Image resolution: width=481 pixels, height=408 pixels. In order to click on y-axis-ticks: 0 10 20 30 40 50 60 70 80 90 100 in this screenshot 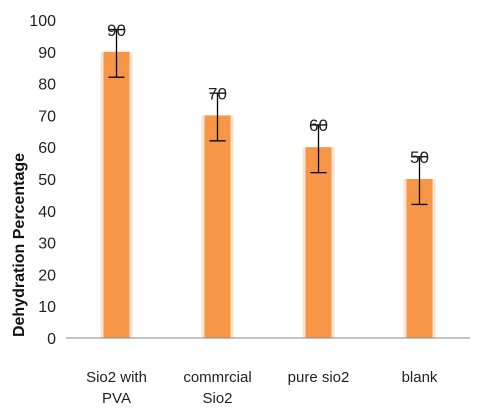, I will do `click(42, 180)`.